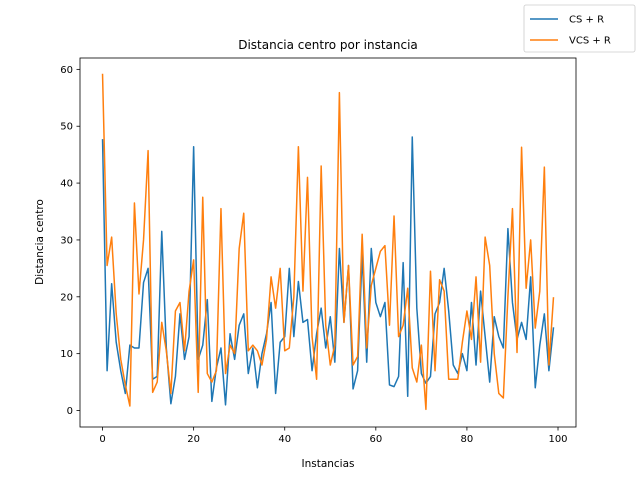 Image resolution: width=640 pixels, height=480 pixels. What do you see at coordinates (467, 439) in the screenshot?
I see `x-tick-label: 80` at bounding box center [467, 439].